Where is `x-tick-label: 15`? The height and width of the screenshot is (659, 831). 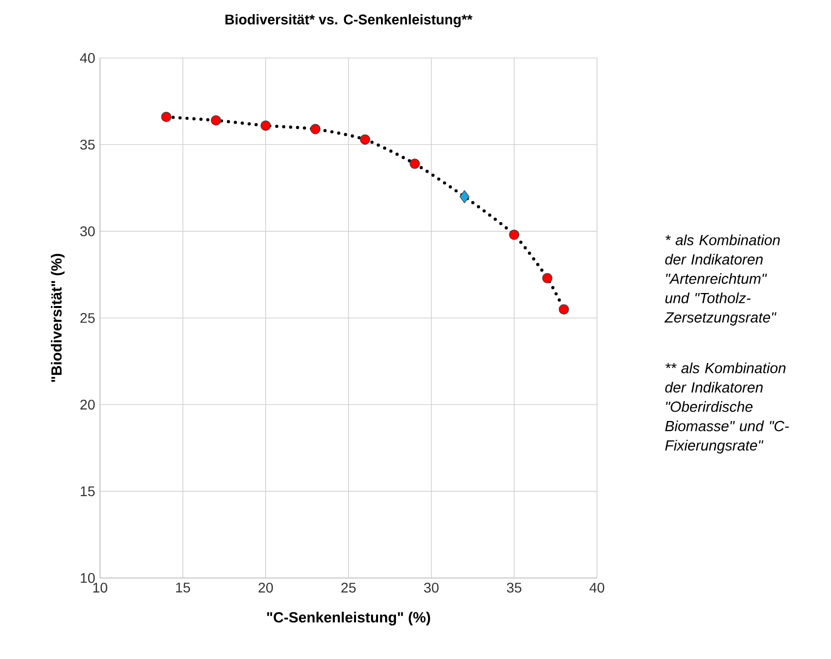 x-tick-label: 15 is located at coordinates (183, 587).